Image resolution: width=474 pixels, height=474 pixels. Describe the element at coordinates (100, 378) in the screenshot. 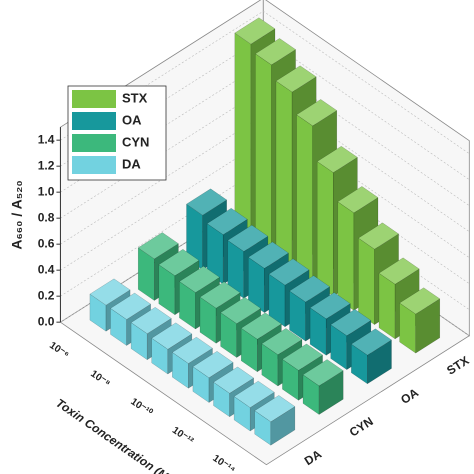

I see `x-tick-label: 10⁻⁸` at that location.